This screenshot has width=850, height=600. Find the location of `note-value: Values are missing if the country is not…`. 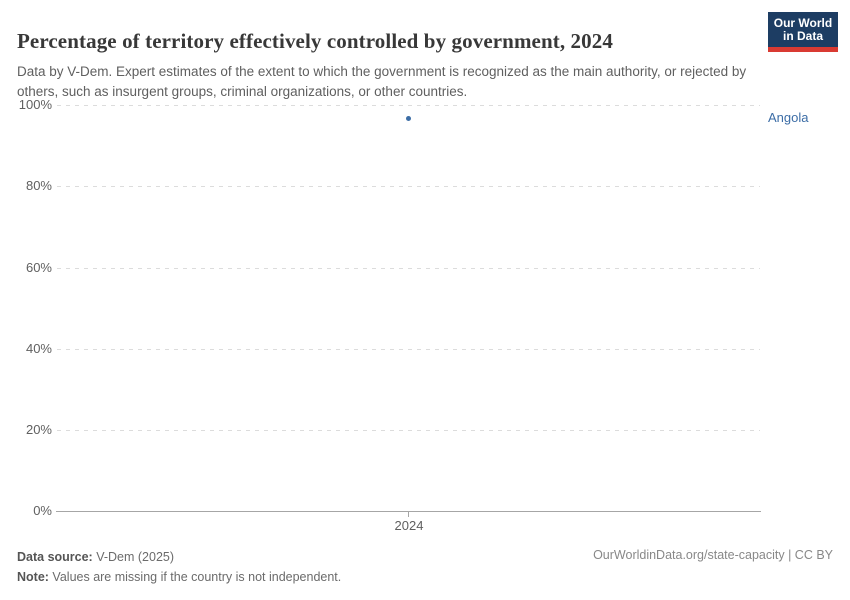

note-value: Values are missing if the country is not… is located at coordinates (195, 577).